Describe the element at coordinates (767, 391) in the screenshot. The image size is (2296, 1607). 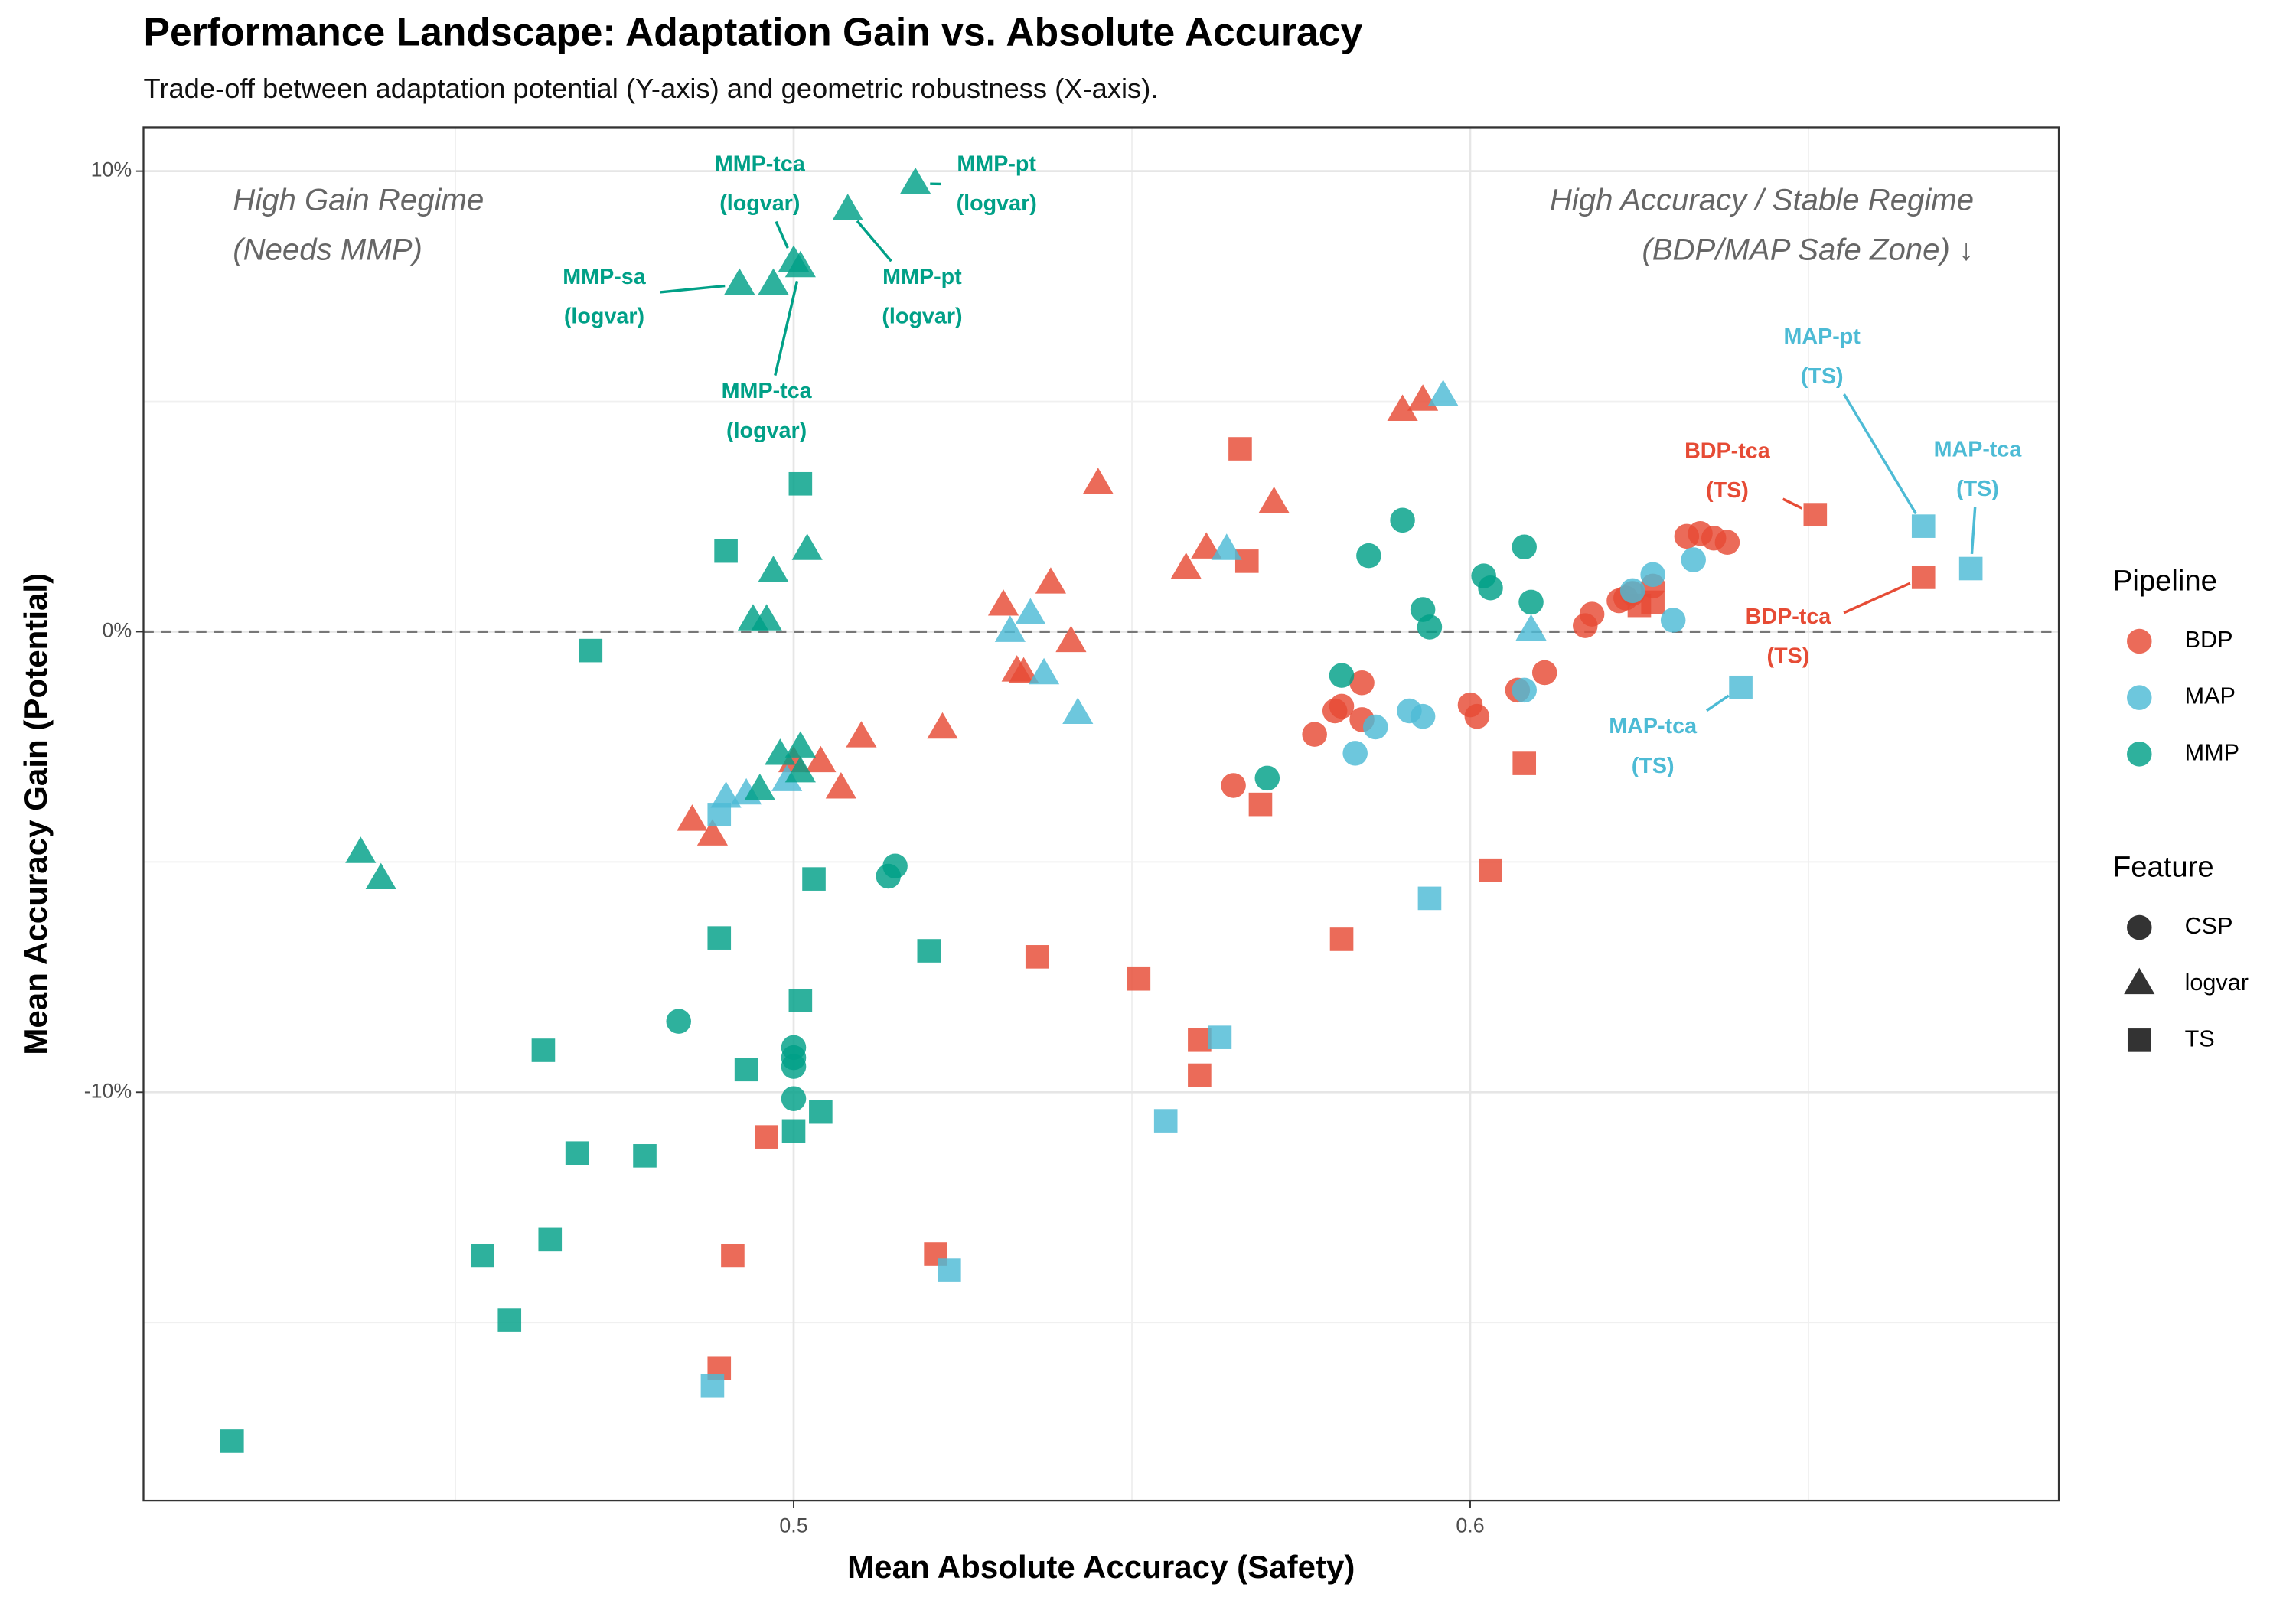
I see `annotation-label: MMP-tca` at that location.